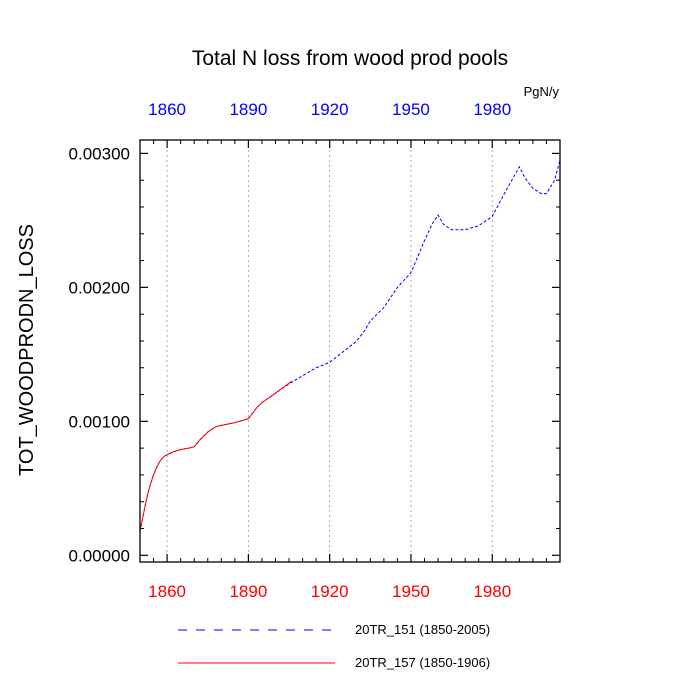 The image size is (700, 700). Describe the element at coordinates (99, 421) in the screenshot. I see `y-tick-label-1: 0.00100` at that location.